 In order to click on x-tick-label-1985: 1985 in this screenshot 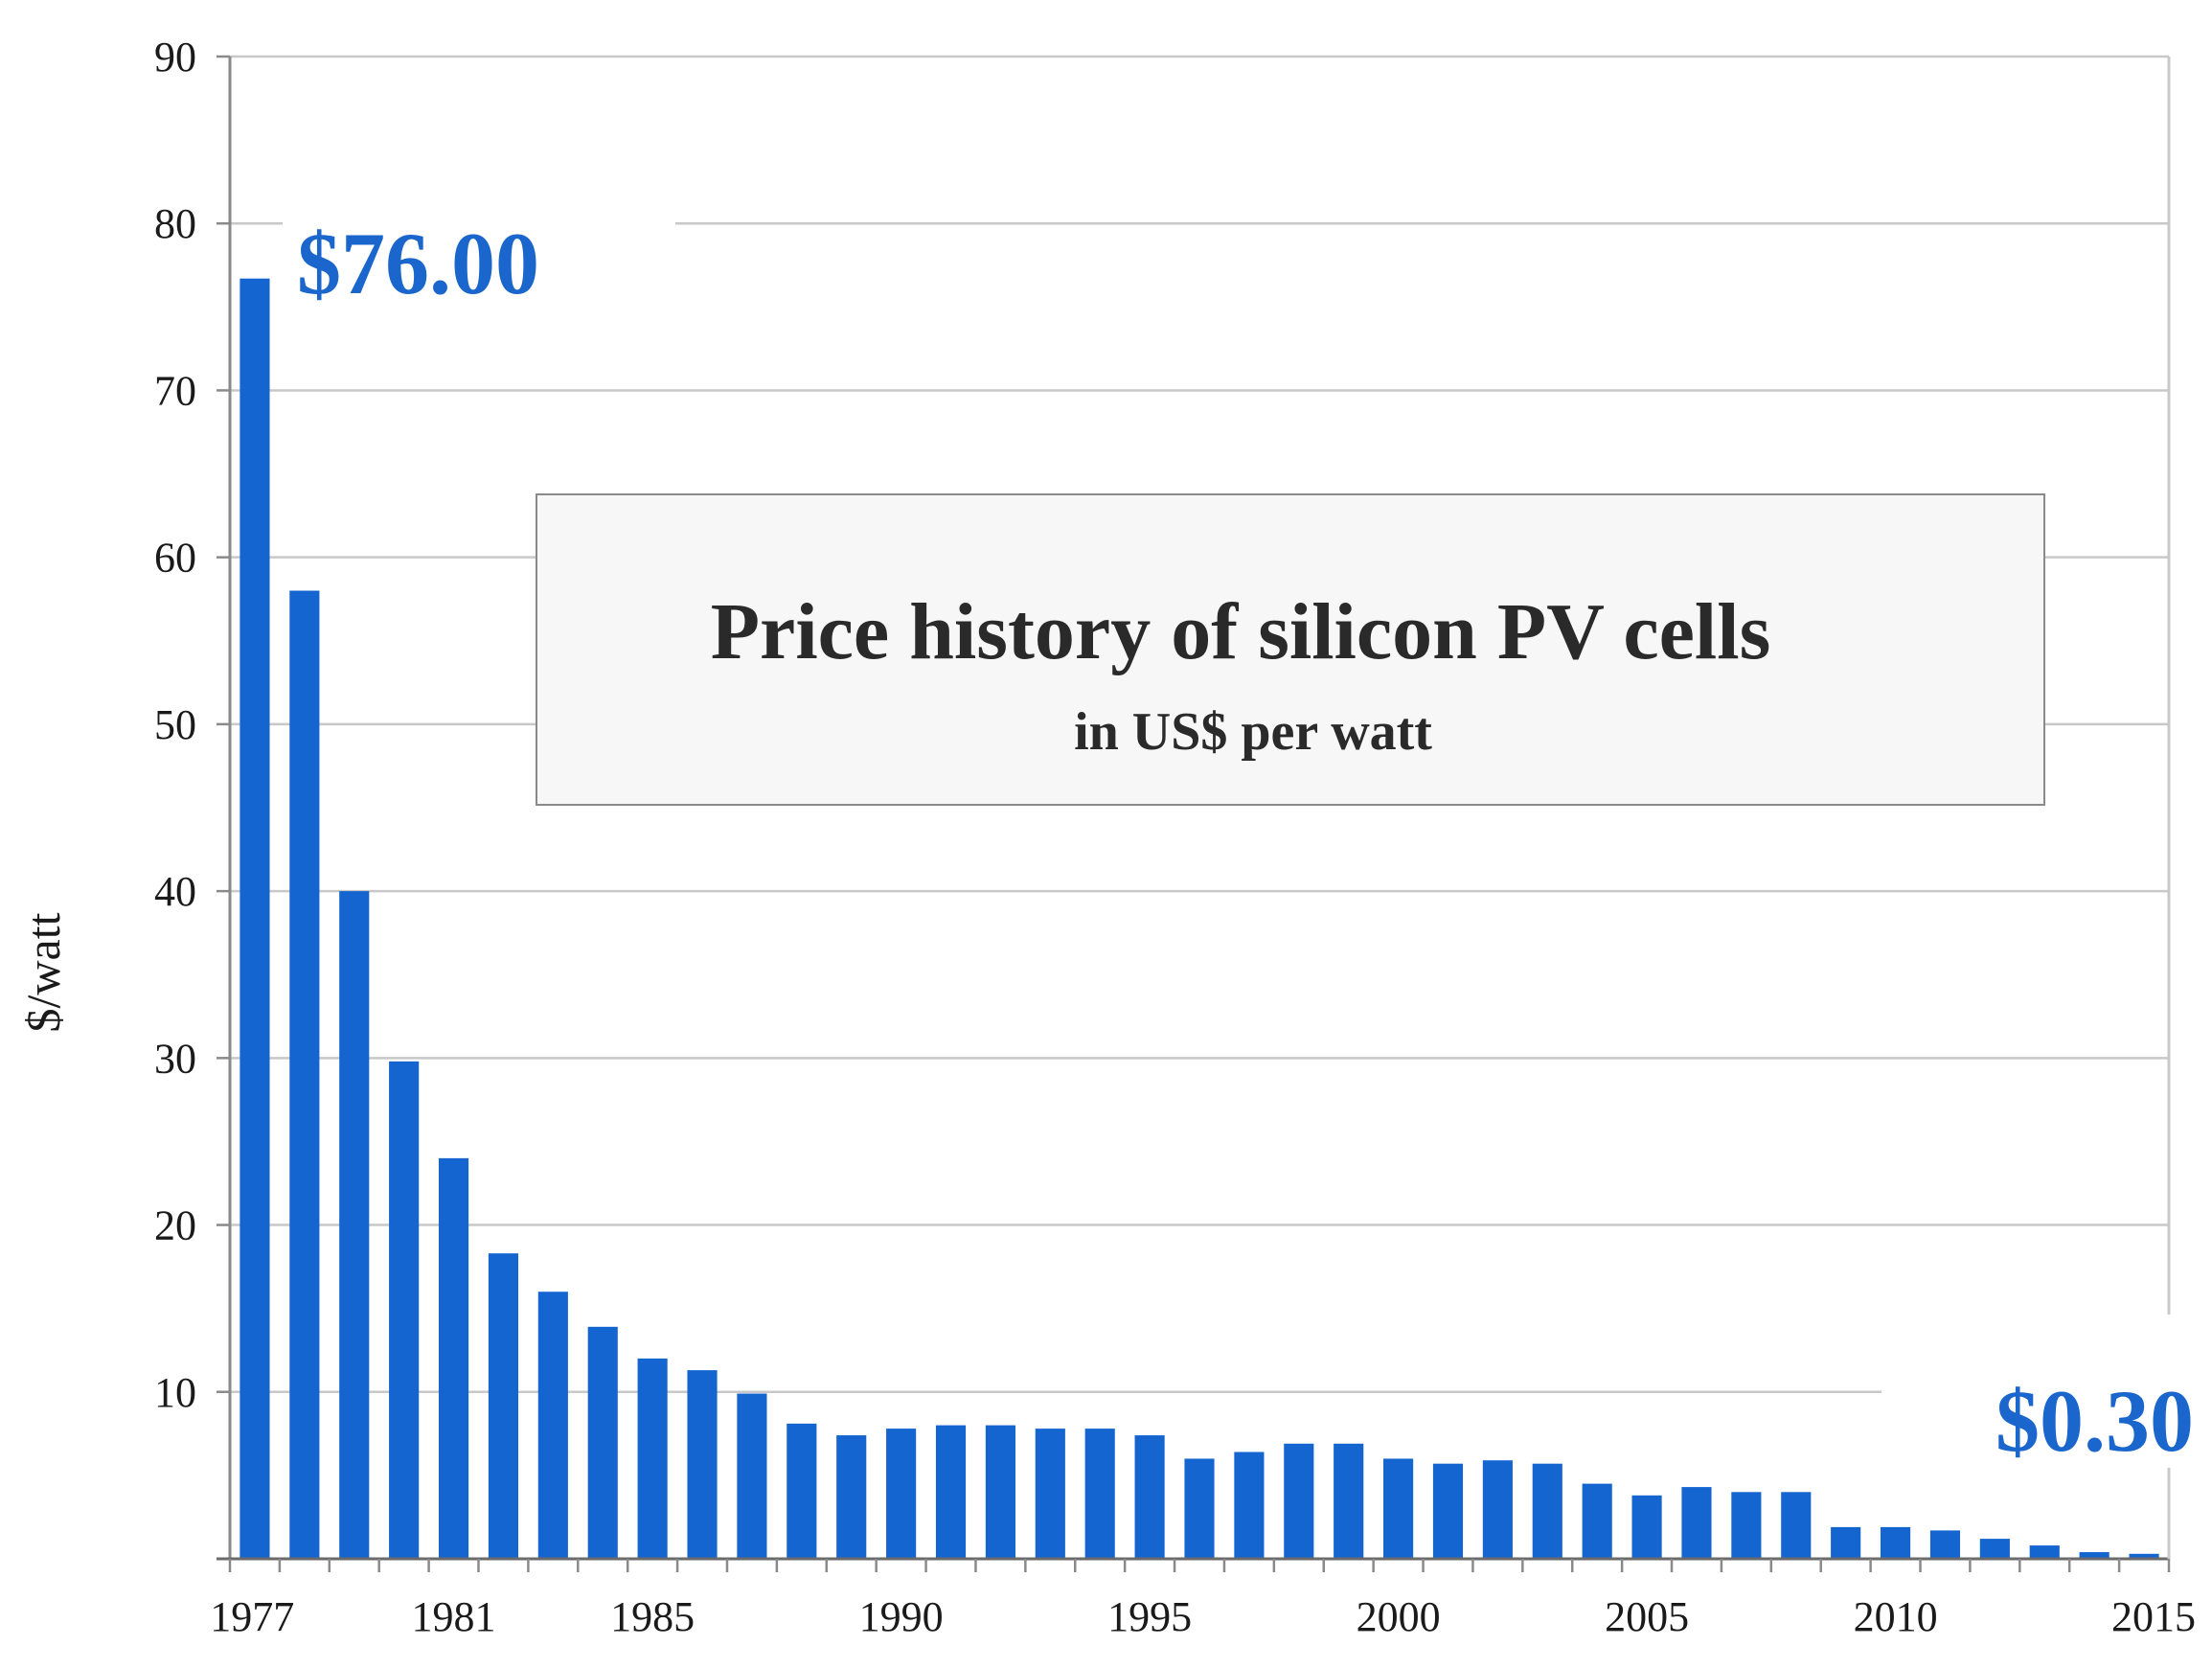, I will do `click(652, 1616)`.